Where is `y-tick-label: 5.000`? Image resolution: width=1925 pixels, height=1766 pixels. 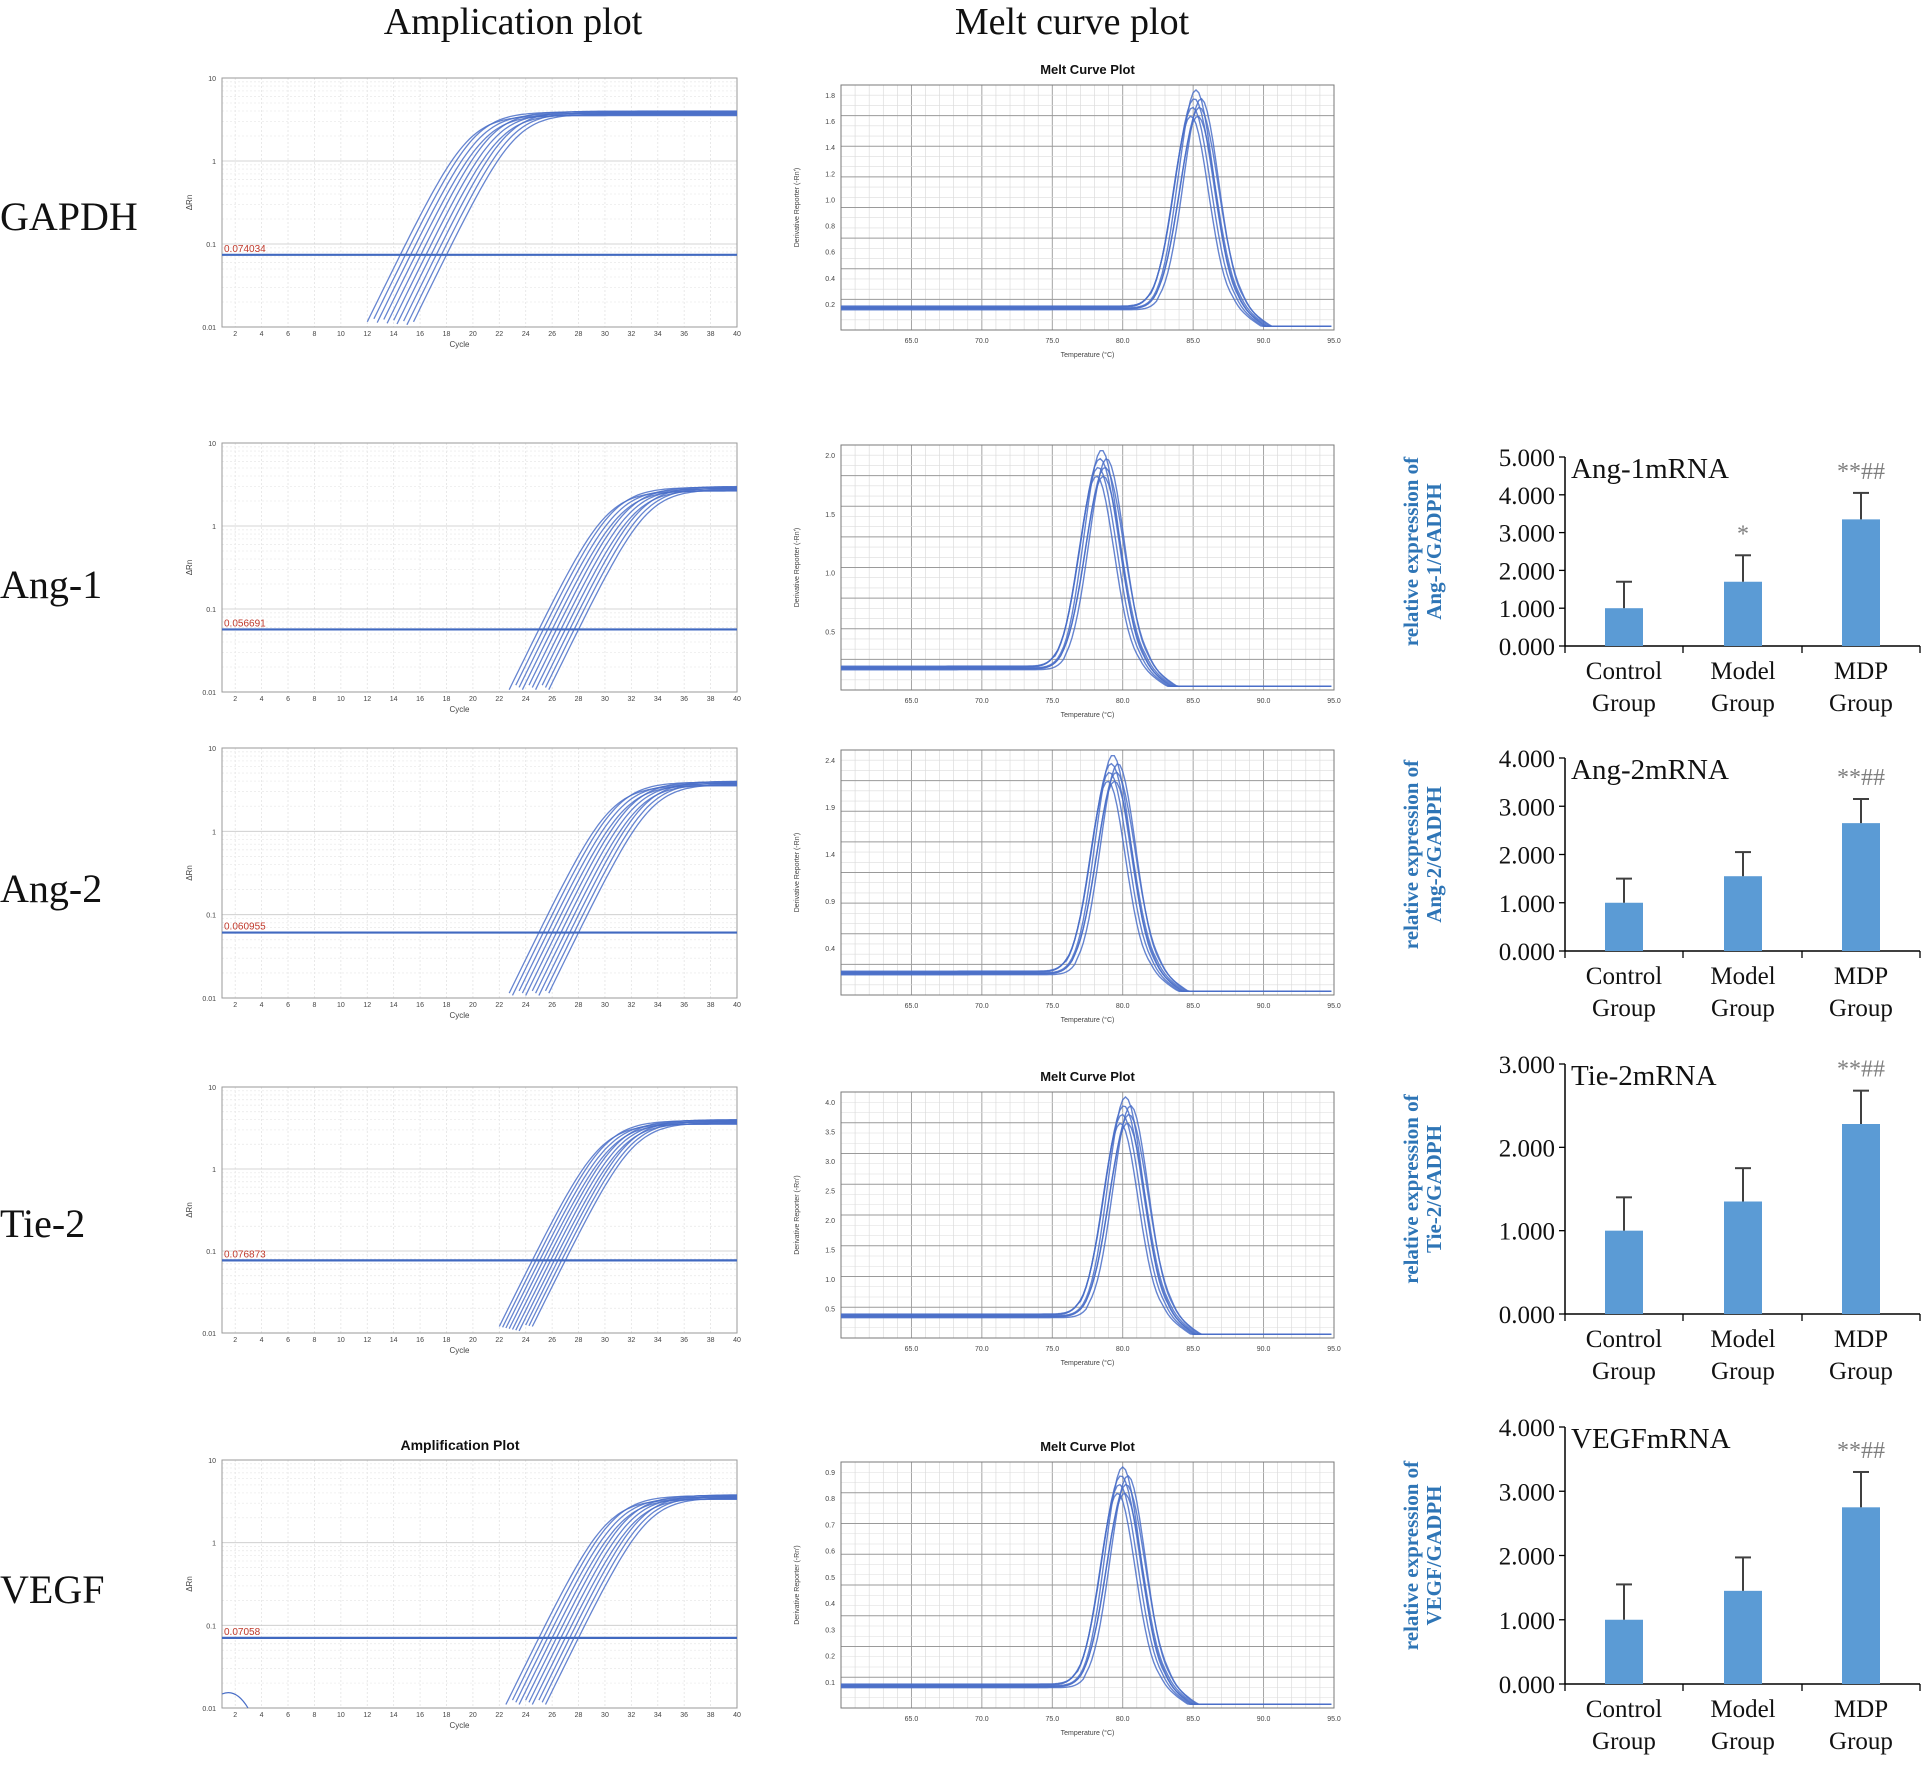
y-tick-label: 5.000 is located at coordinates (1527, 458).